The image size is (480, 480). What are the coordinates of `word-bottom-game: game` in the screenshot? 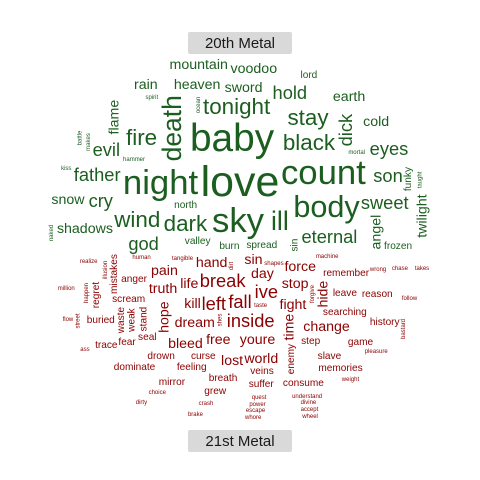 It's located at (360, 343).